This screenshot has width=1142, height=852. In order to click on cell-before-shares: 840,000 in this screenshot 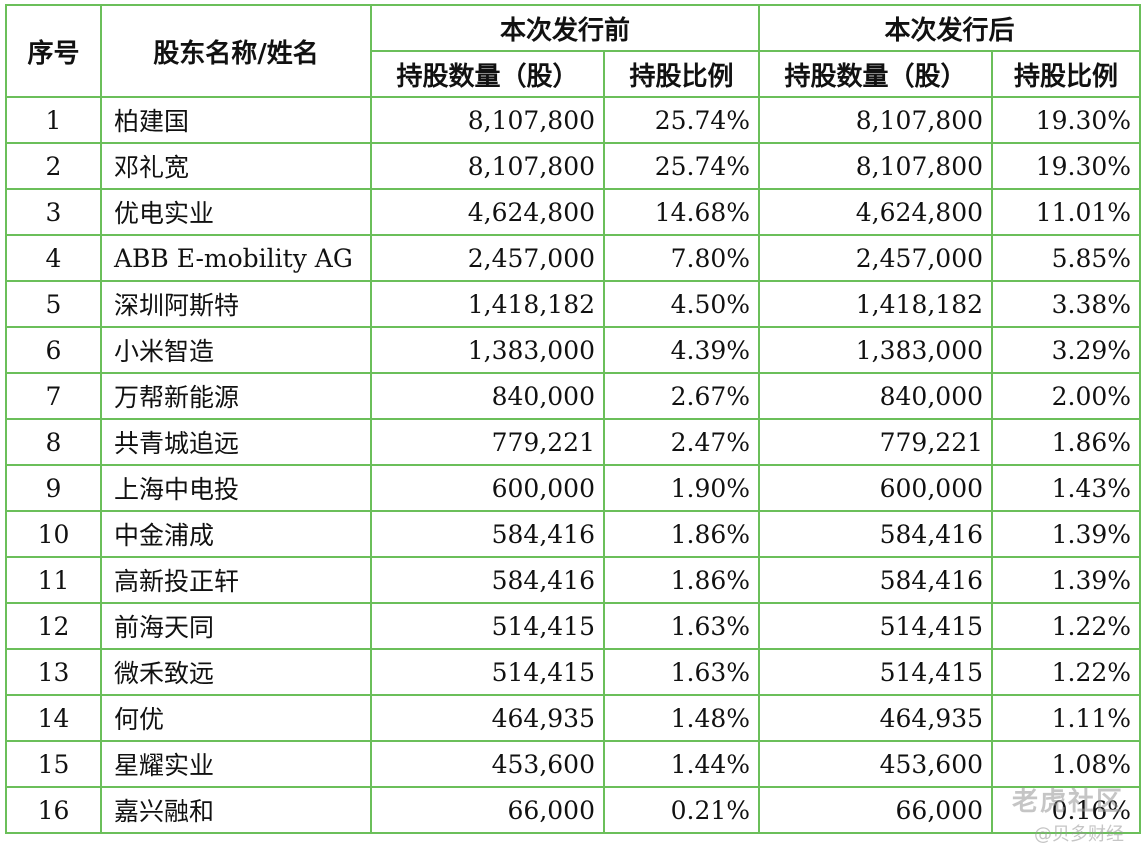, I will do `click(487, 396)`.